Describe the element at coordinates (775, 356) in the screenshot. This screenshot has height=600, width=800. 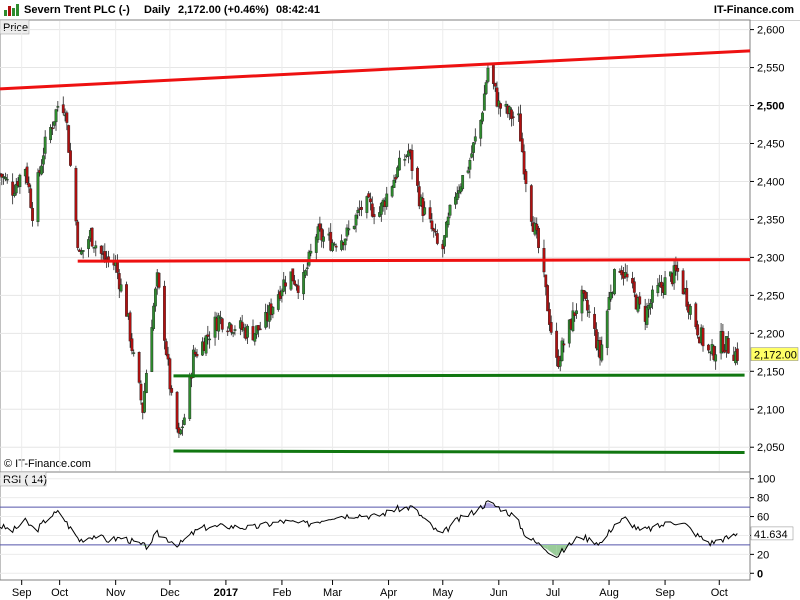
I see `last-price-label: 2,172.00` at that location.